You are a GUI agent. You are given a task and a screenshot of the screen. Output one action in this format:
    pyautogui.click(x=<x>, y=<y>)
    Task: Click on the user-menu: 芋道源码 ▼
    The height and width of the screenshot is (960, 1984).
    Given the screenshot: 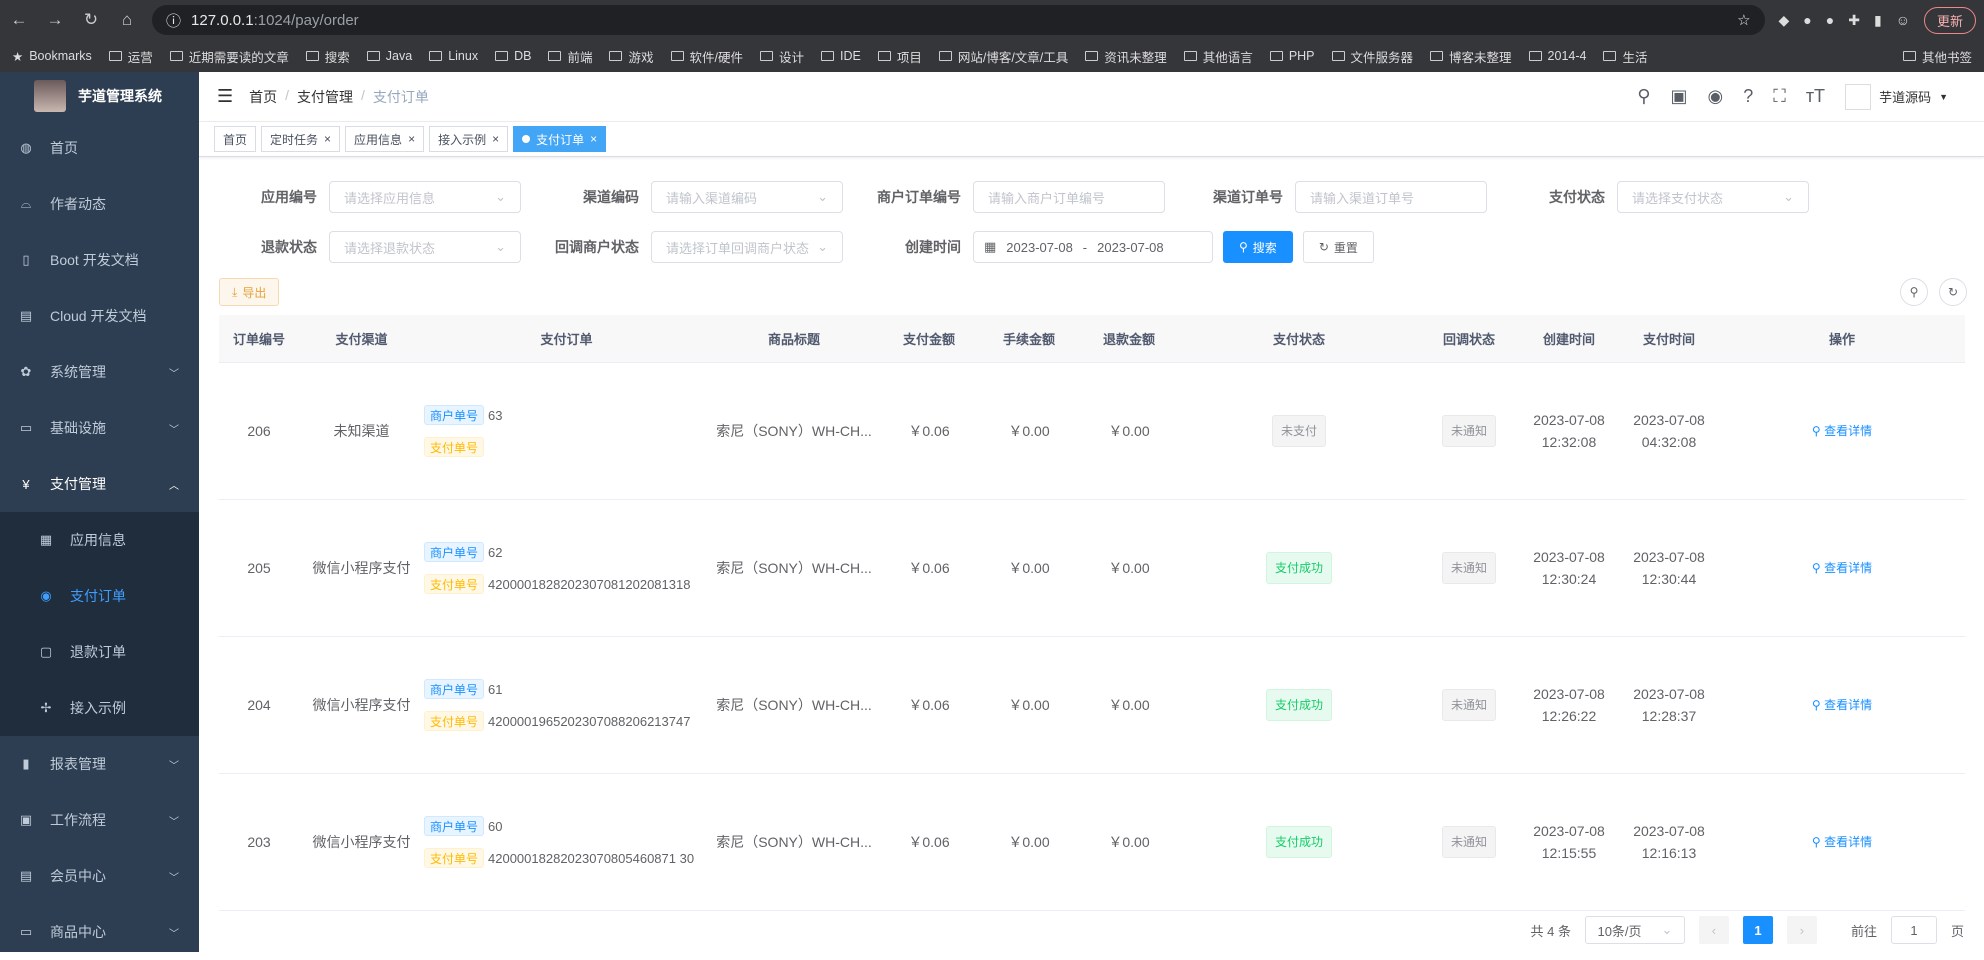 What is the action you would take?
    pyautogui.click(x=1896, y=96)
    